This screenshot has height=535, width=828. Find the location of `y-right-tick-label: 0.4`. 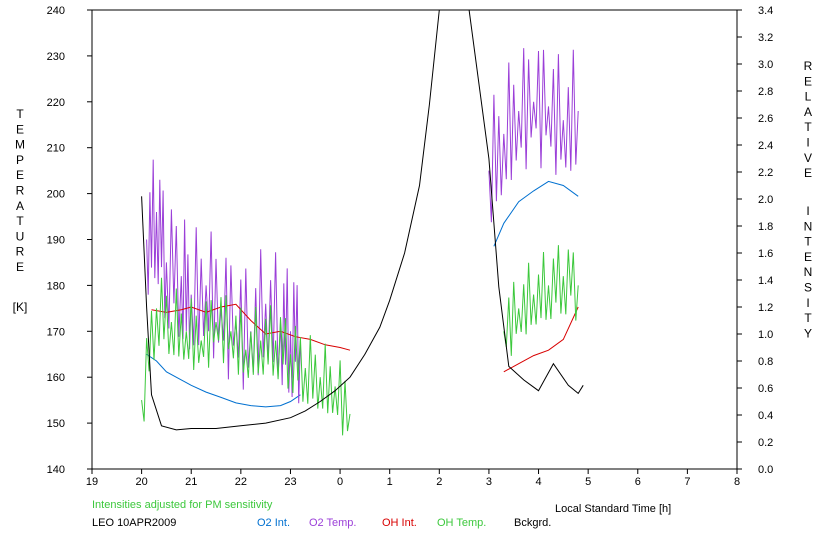

y-right-tick-label: 0.4 is located at coordinates (765, 416).